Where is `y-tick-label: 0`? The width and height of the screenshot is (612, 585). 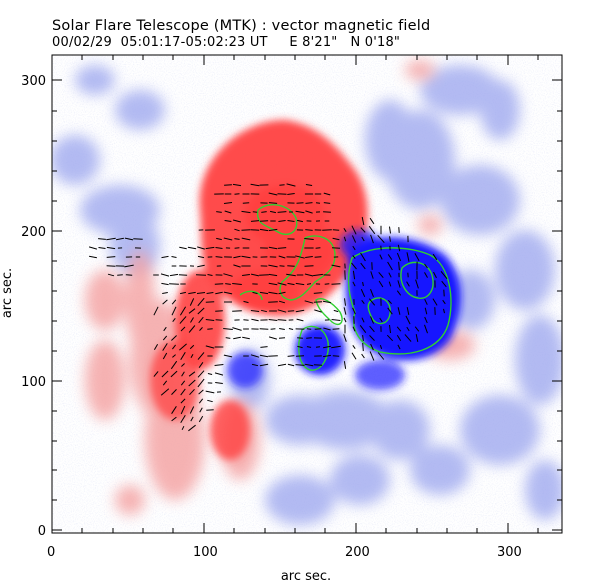
y-tick-label: 0 is located at coordinates (42, 531).